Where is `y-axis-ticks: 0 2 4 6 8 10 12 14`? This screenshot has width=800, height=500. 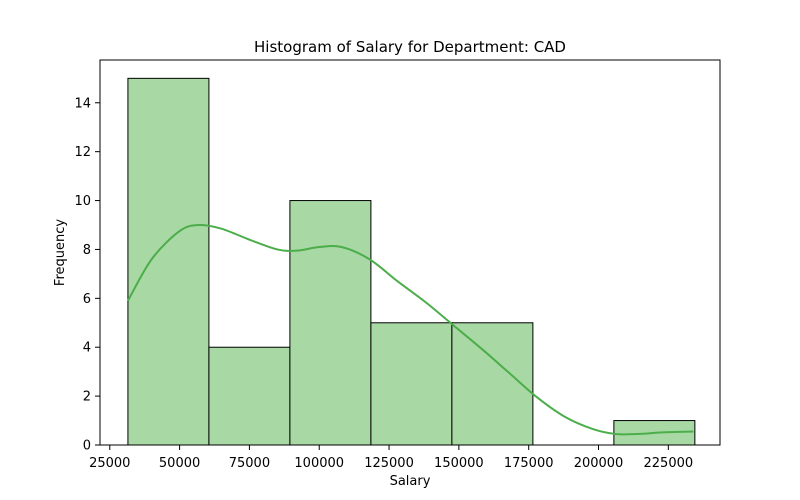
y-axis-ticks: 0 2 4 6 8 10 12 14 is located at coordinates (87, 275).